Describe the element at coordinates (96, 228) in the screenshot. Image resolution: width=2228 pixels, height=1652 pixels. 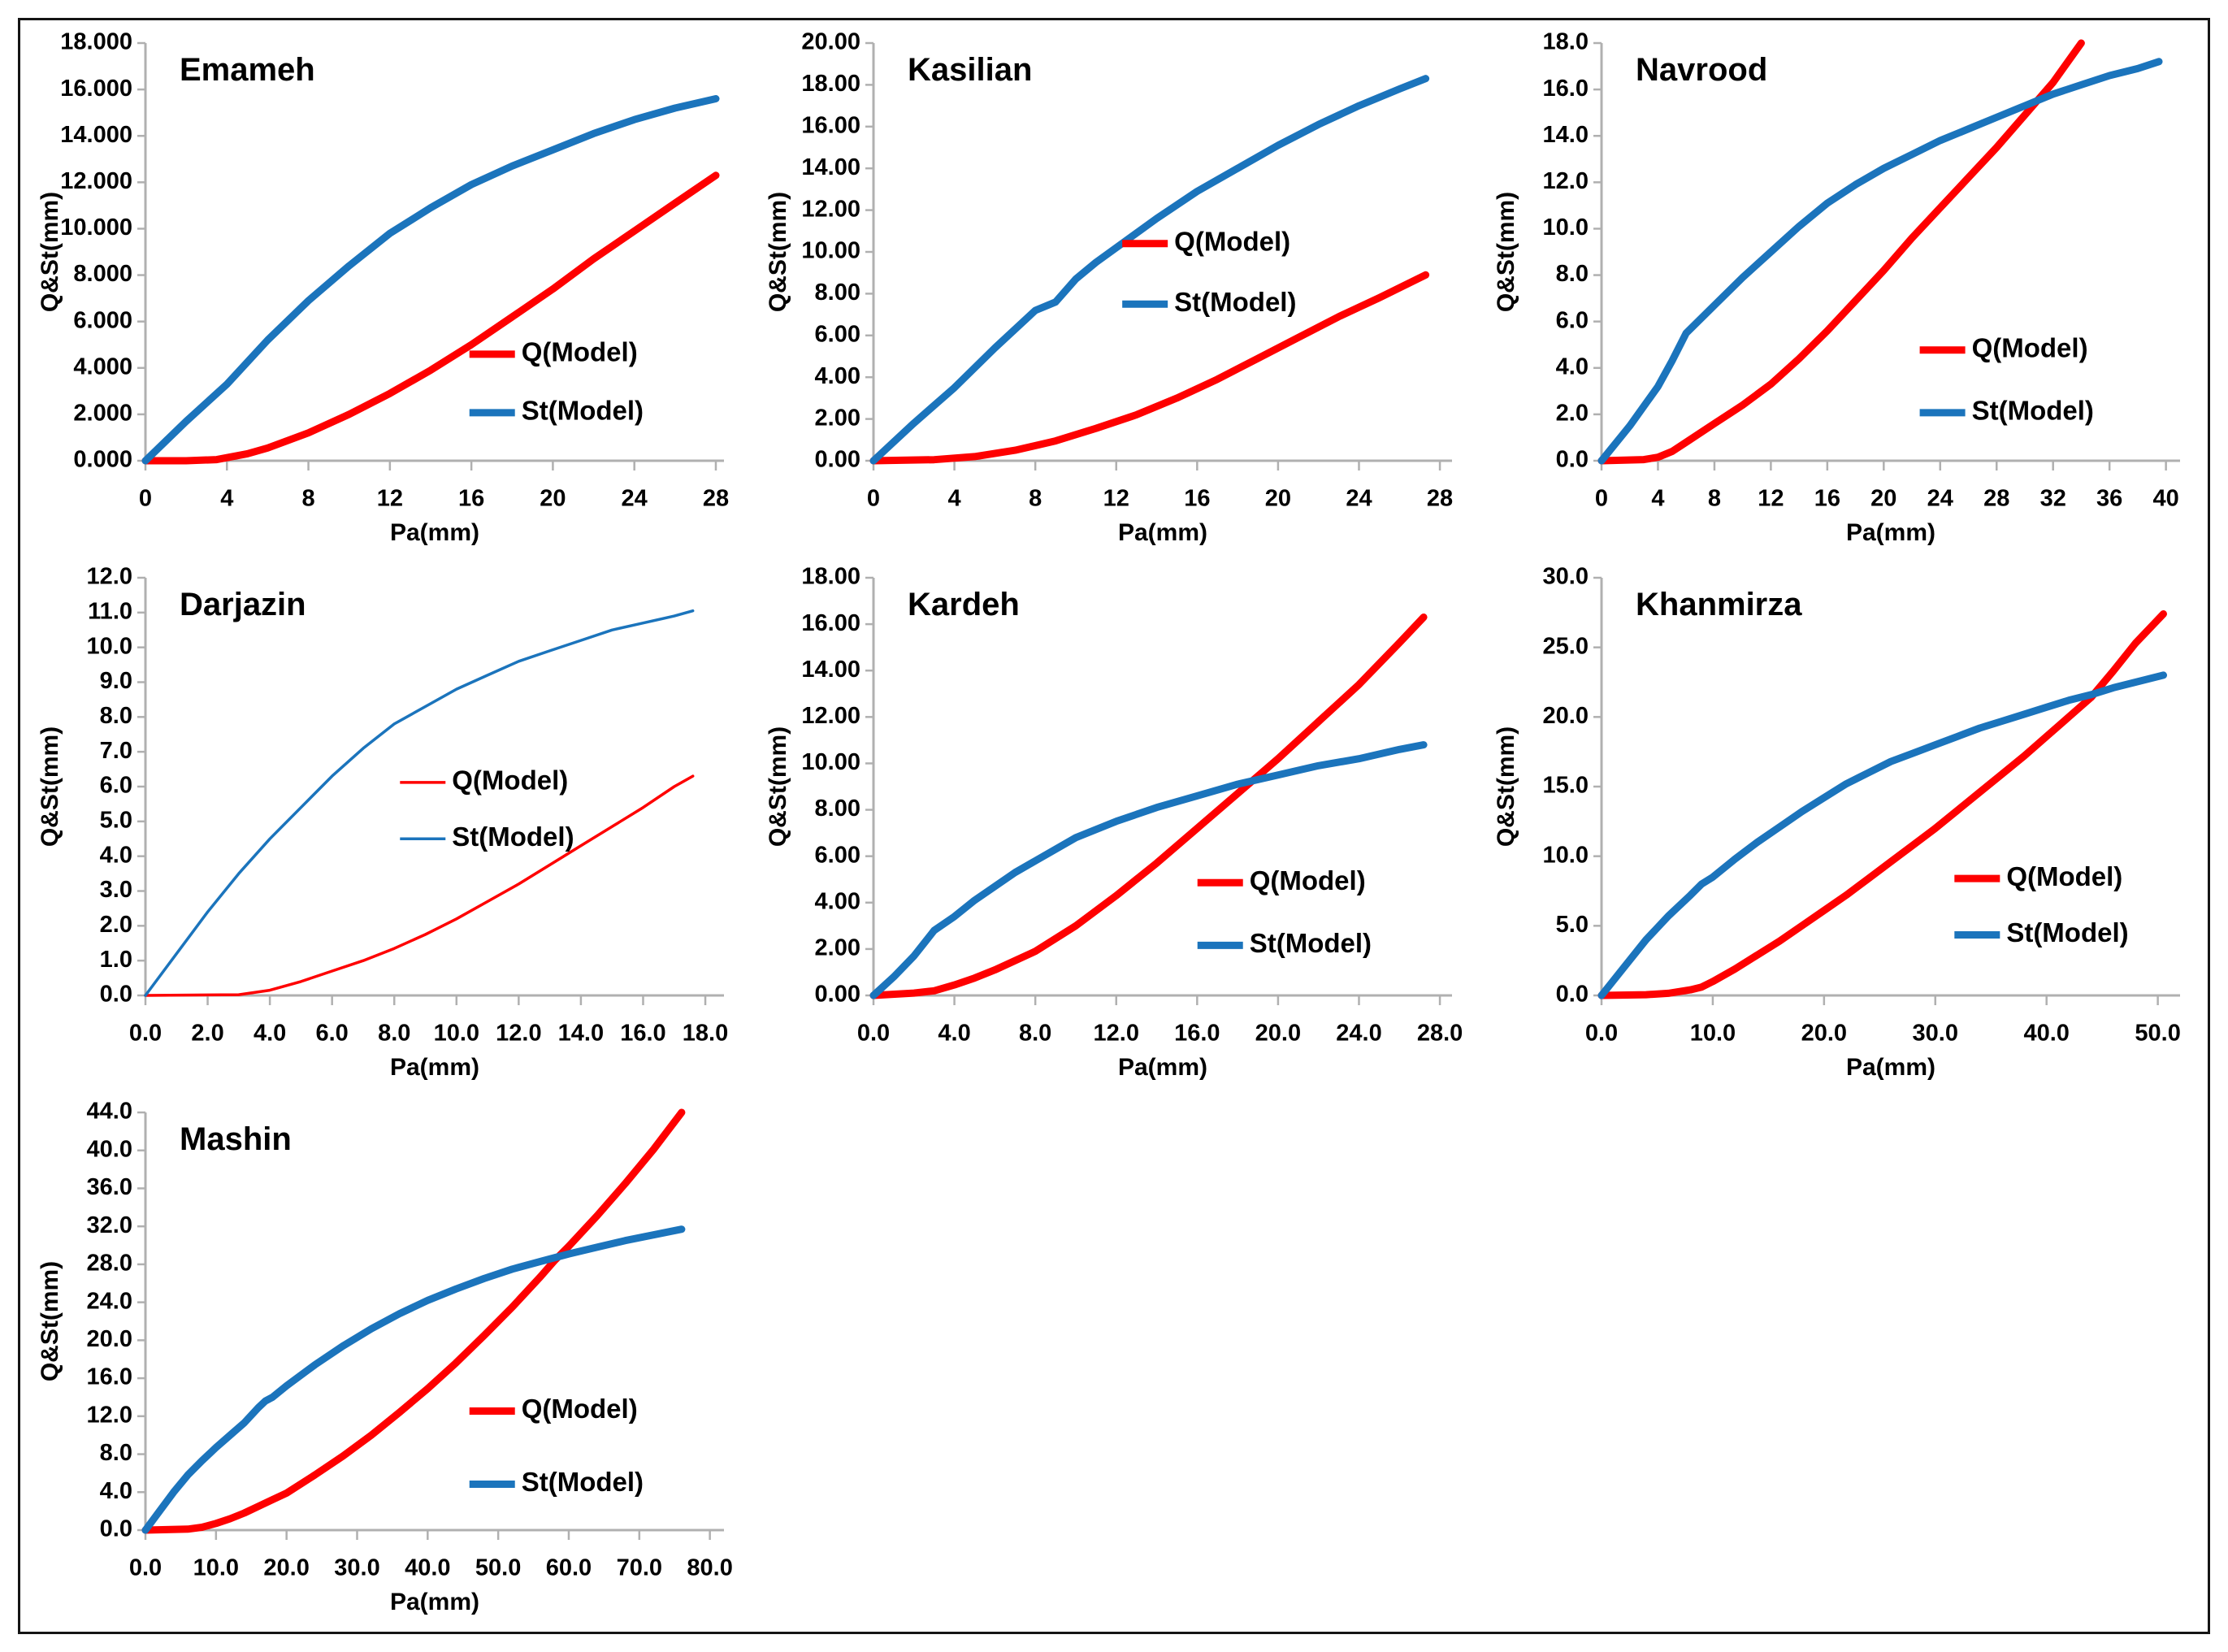
I see `y-tick-label: 10.000` at that location.